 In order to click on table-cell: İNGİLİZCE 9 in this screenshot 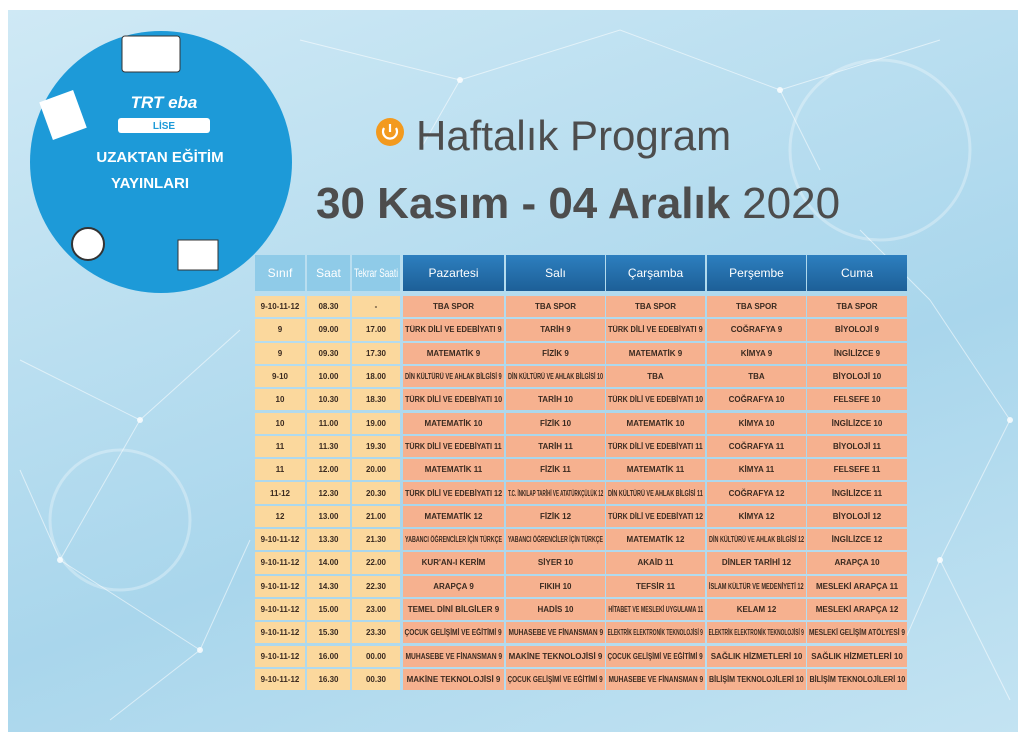, I will do `click(857, 353)`.